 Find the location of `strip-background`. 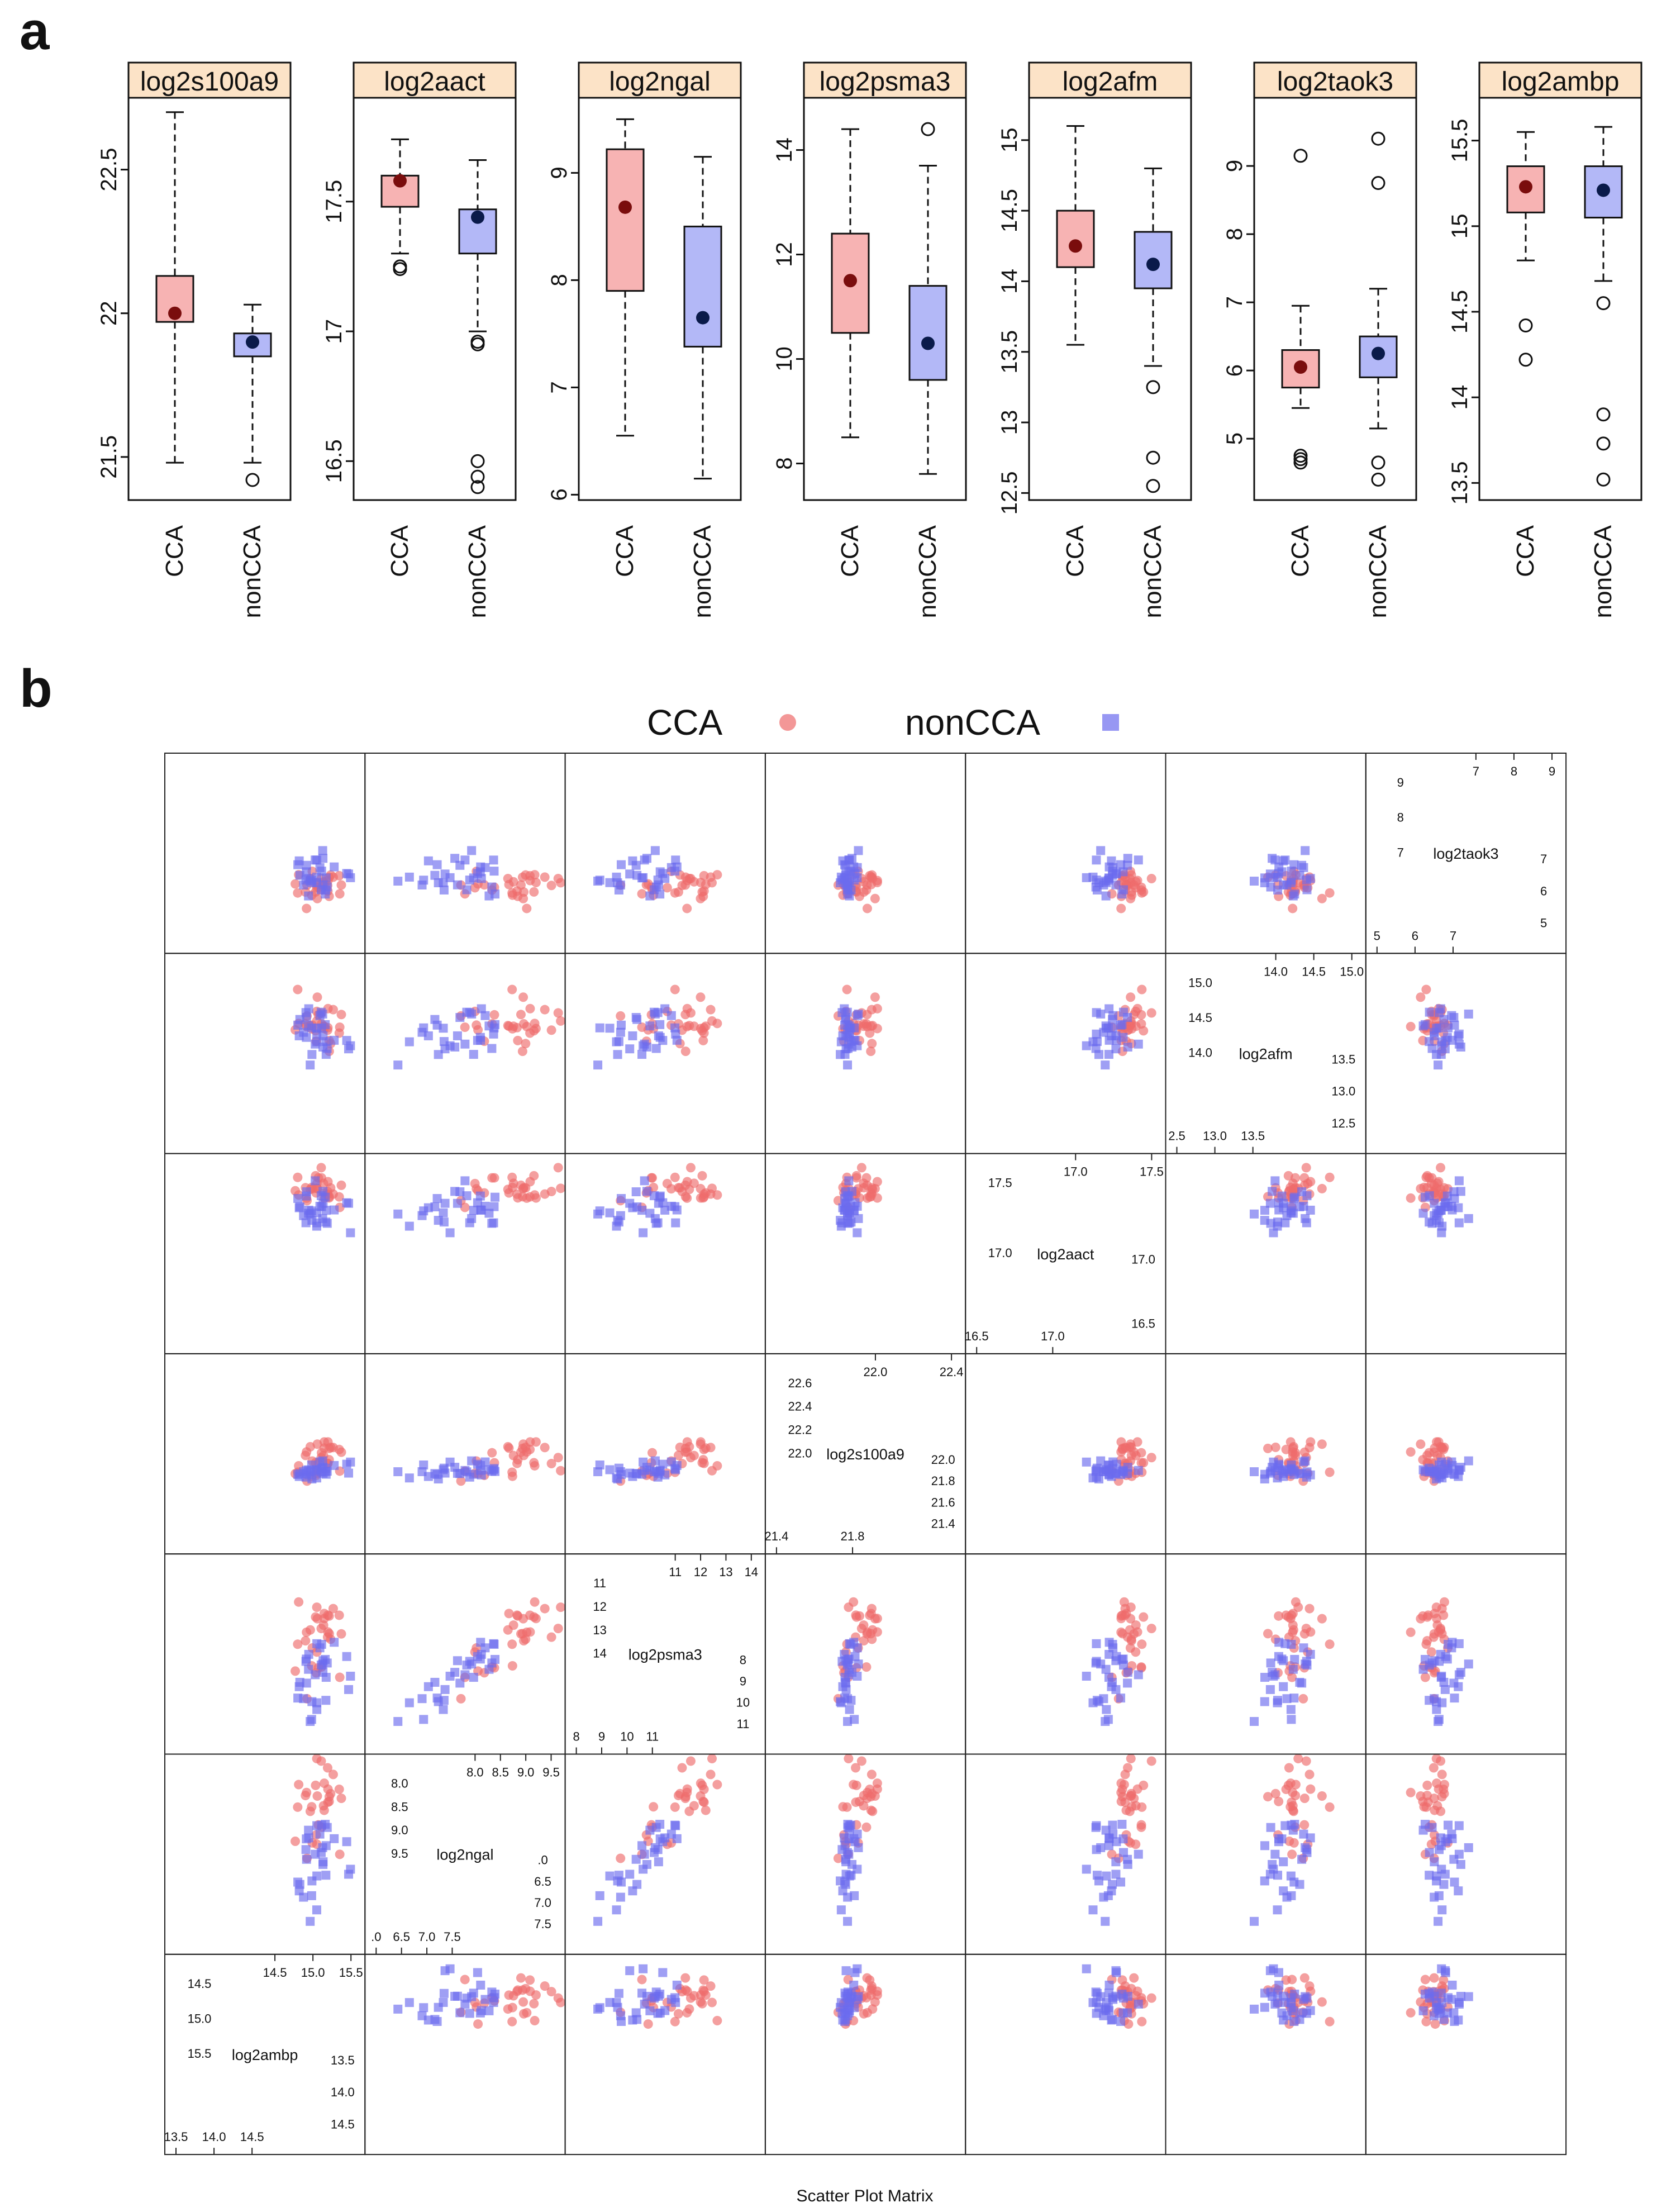

strip-background is located at coordinates (1335, 80).